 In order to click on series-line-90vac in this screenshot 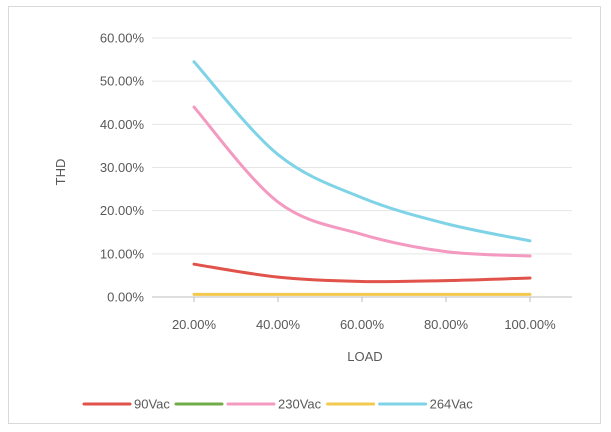, I will do `click(362, 273)`.